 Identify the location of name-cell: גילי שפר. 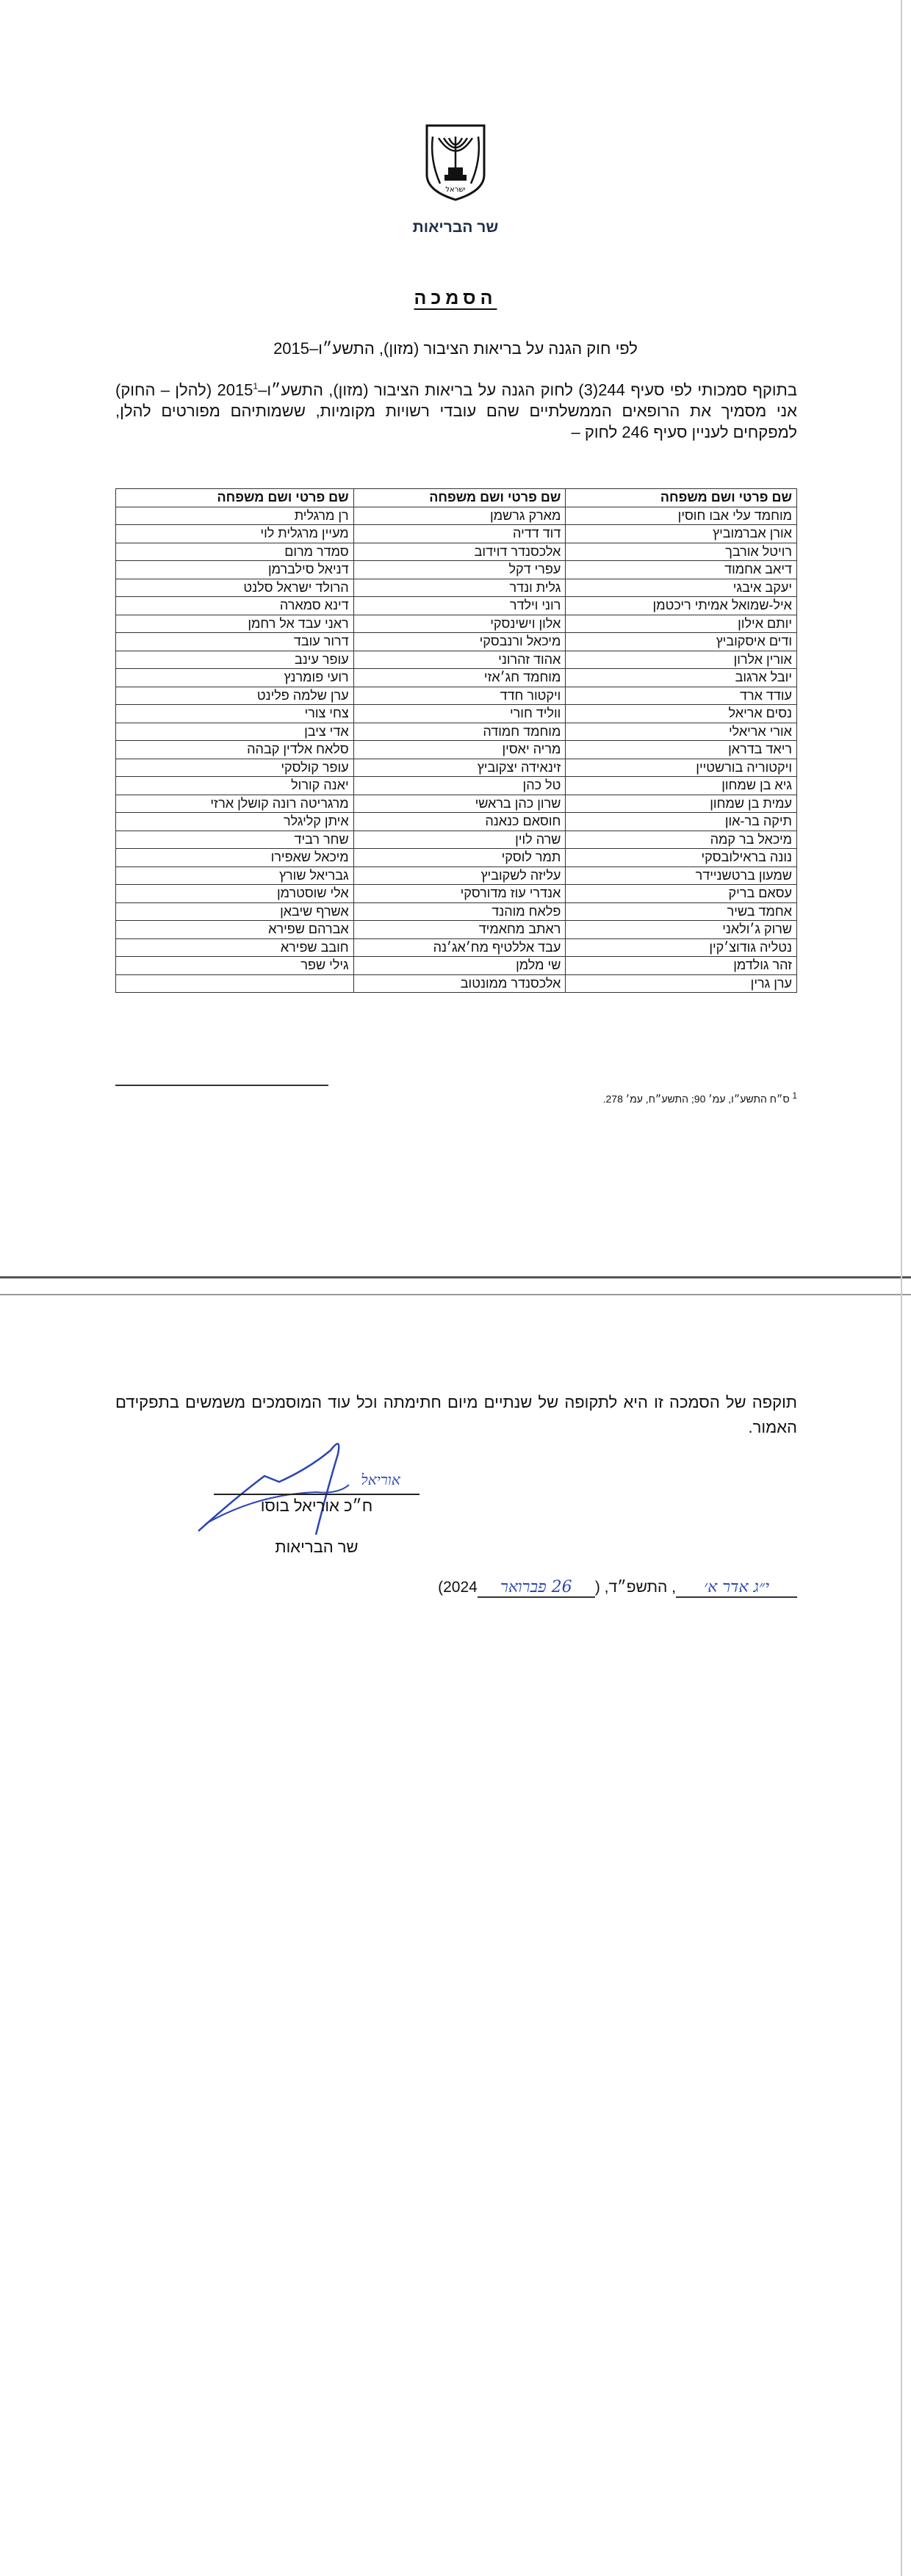
(234, 965).